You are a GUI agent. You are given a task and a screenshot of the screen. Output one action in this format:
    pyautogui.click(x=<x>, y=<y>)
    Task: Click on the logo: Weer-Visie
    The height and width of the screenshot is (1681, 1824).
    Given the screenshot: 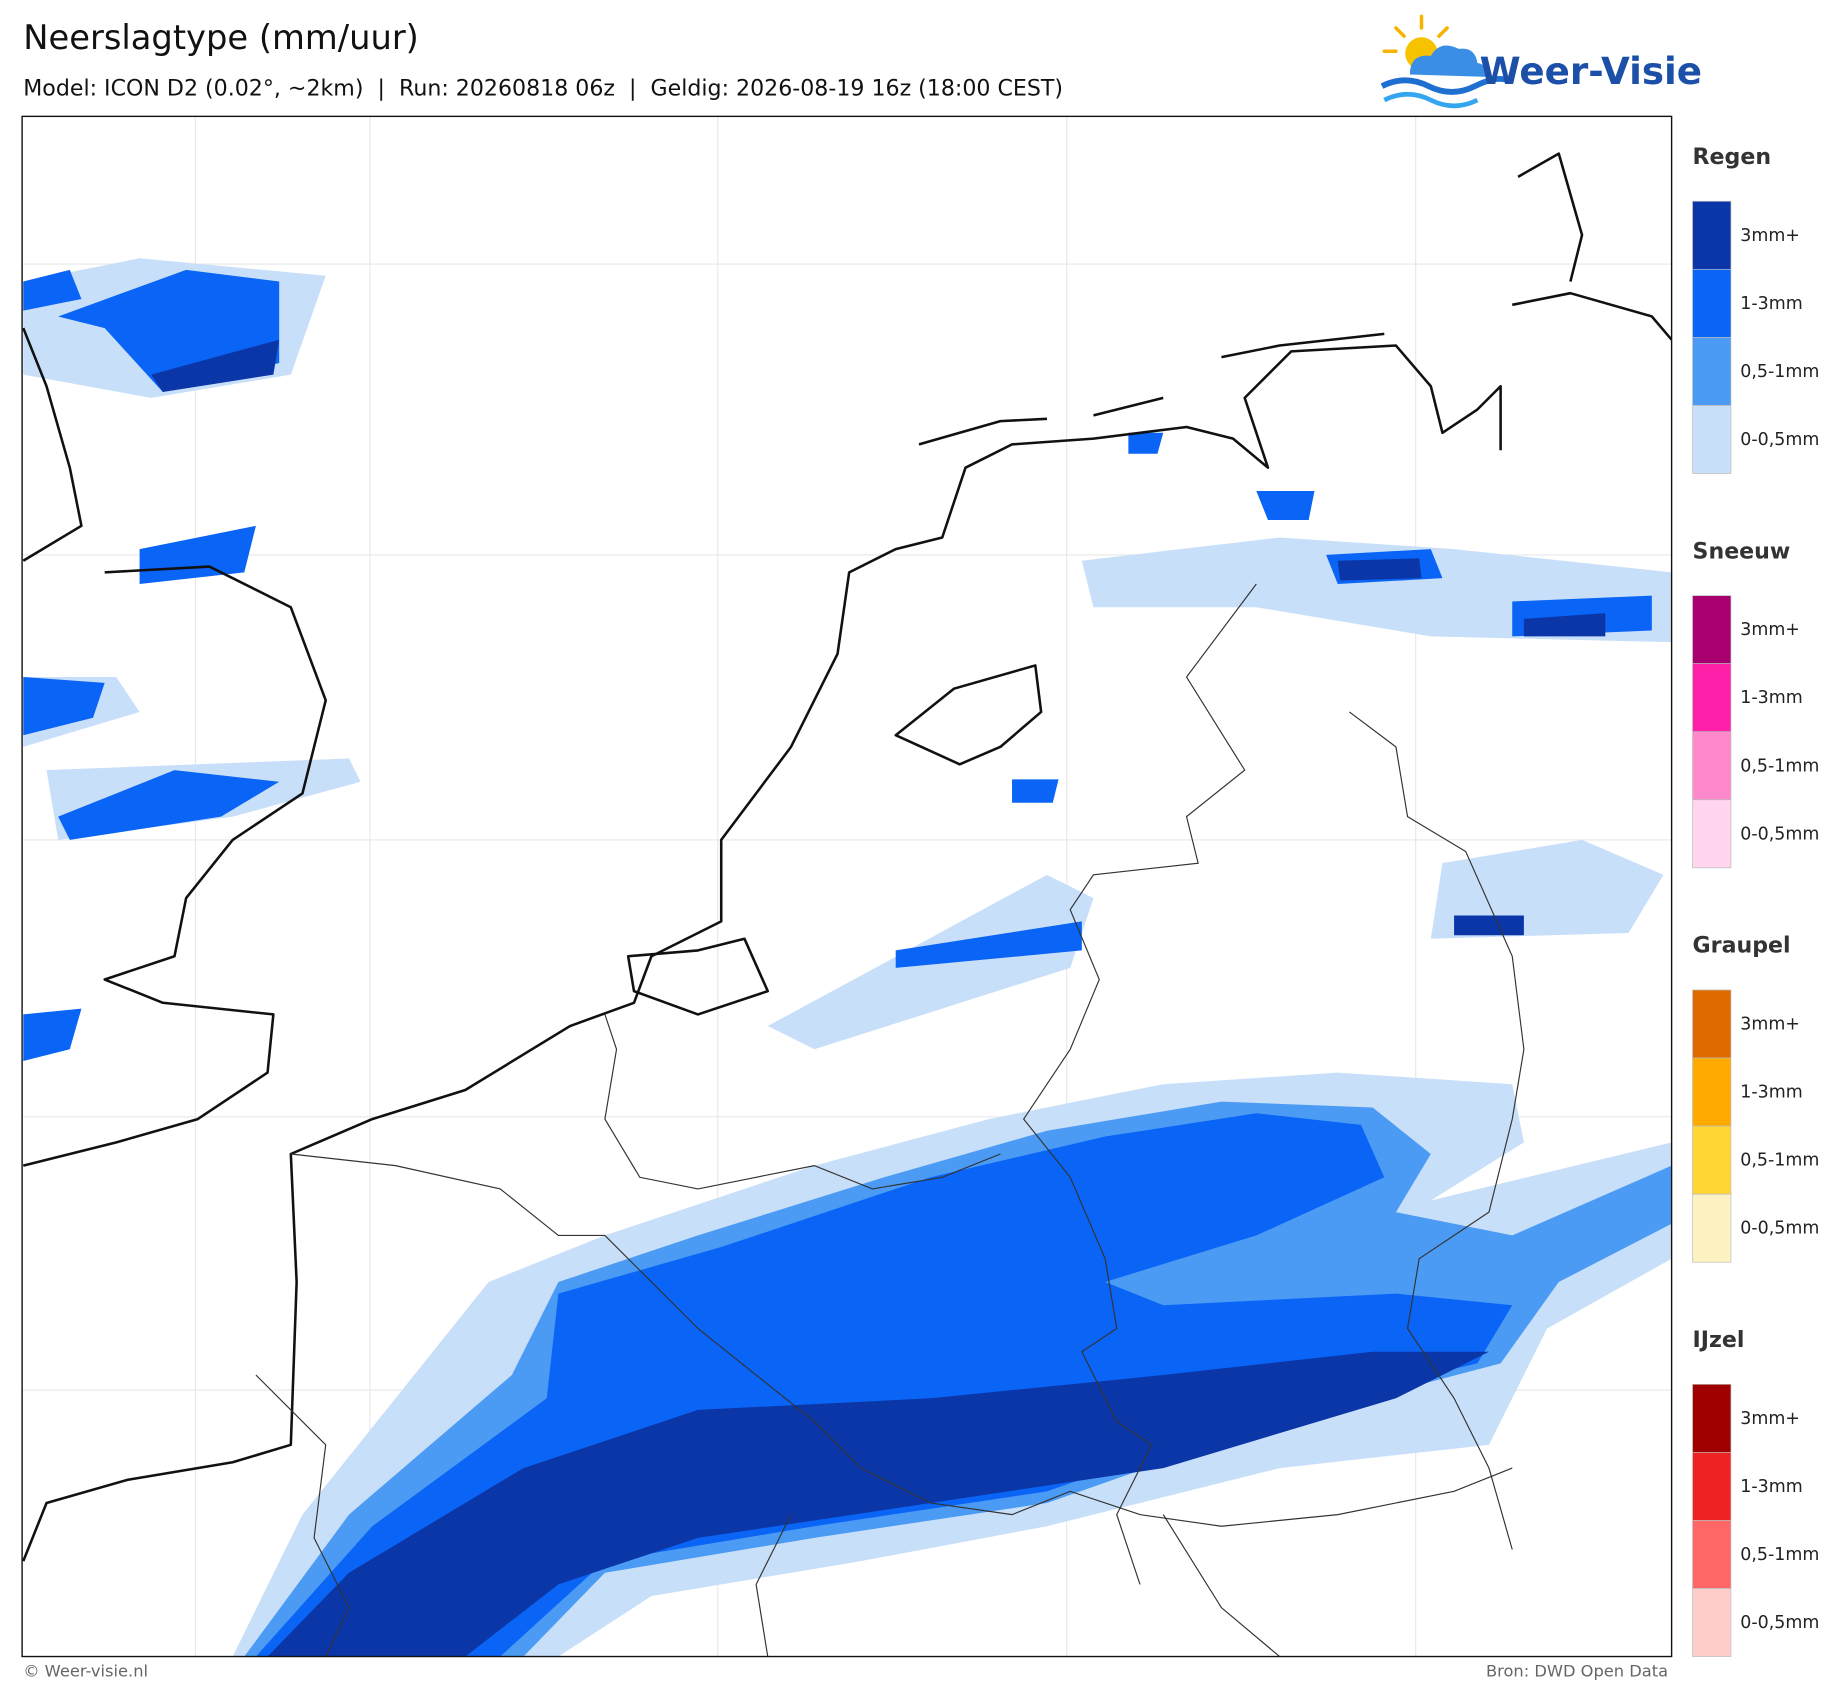 What is the action you would take?
    pyautogui.click(x=1541, y=61)
    